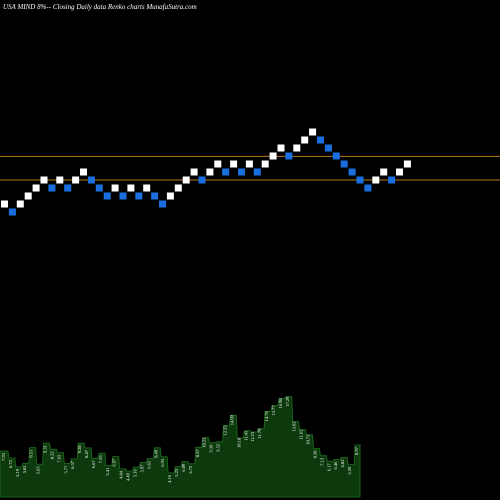 Image resolution: width=500 pixels, height=500 pixels. I want to click on volume-label: 14.09, so click(231, 419).